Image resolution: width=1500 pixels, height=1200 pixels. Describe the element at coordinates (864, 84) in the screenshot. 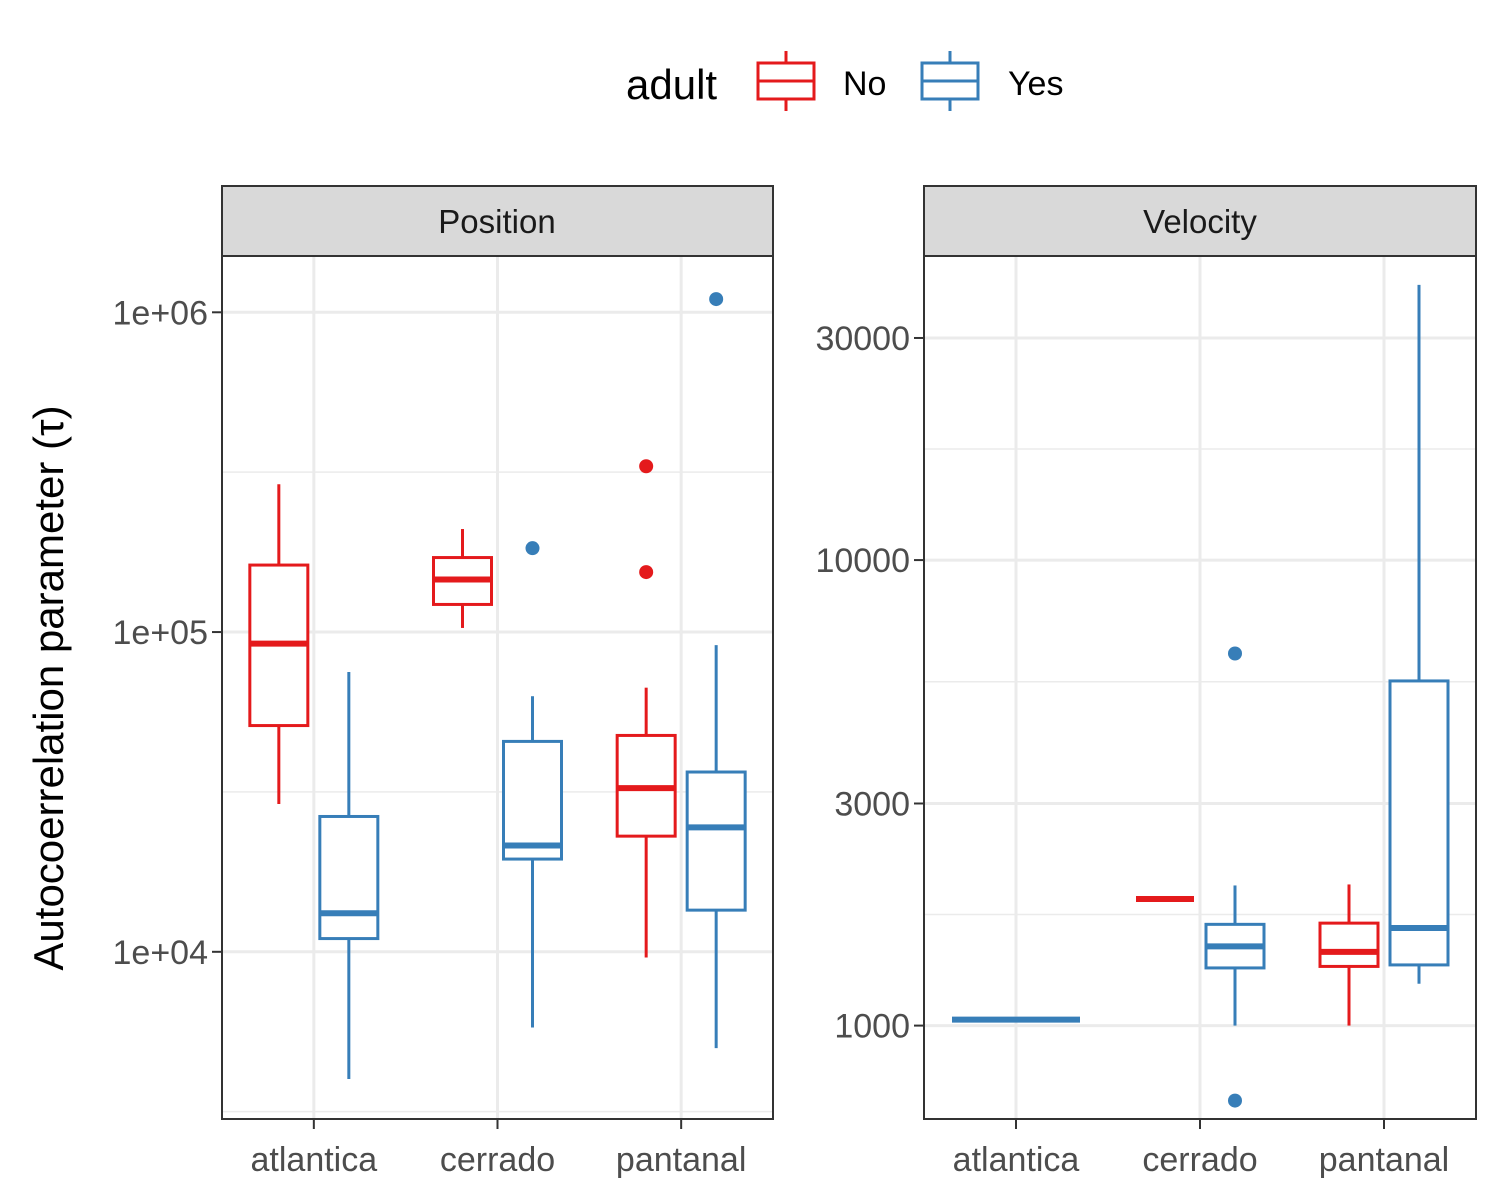

I see `legend-label-no: No` at that location.